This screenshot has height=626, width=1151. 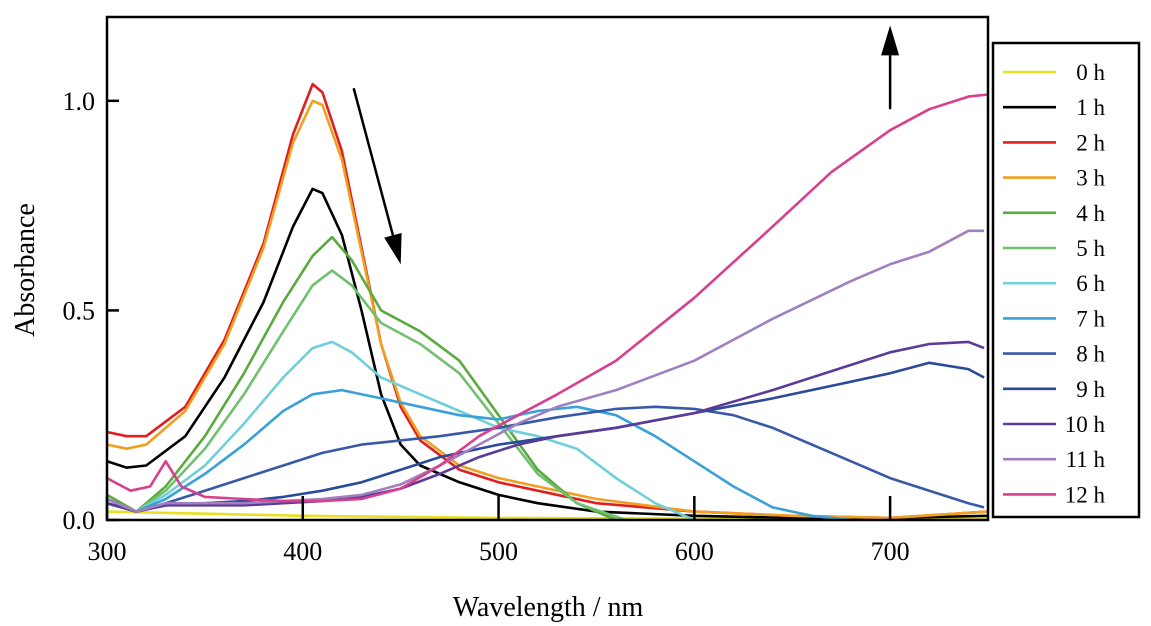 I want to click on legend-label-8: 8 h, so click(x=1090, y=354).